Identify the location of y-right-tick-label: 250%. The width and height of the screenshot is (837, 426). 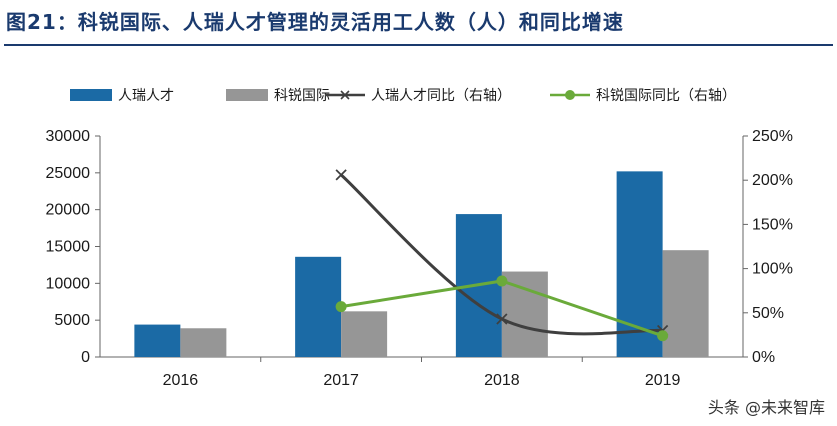
(772, 136).